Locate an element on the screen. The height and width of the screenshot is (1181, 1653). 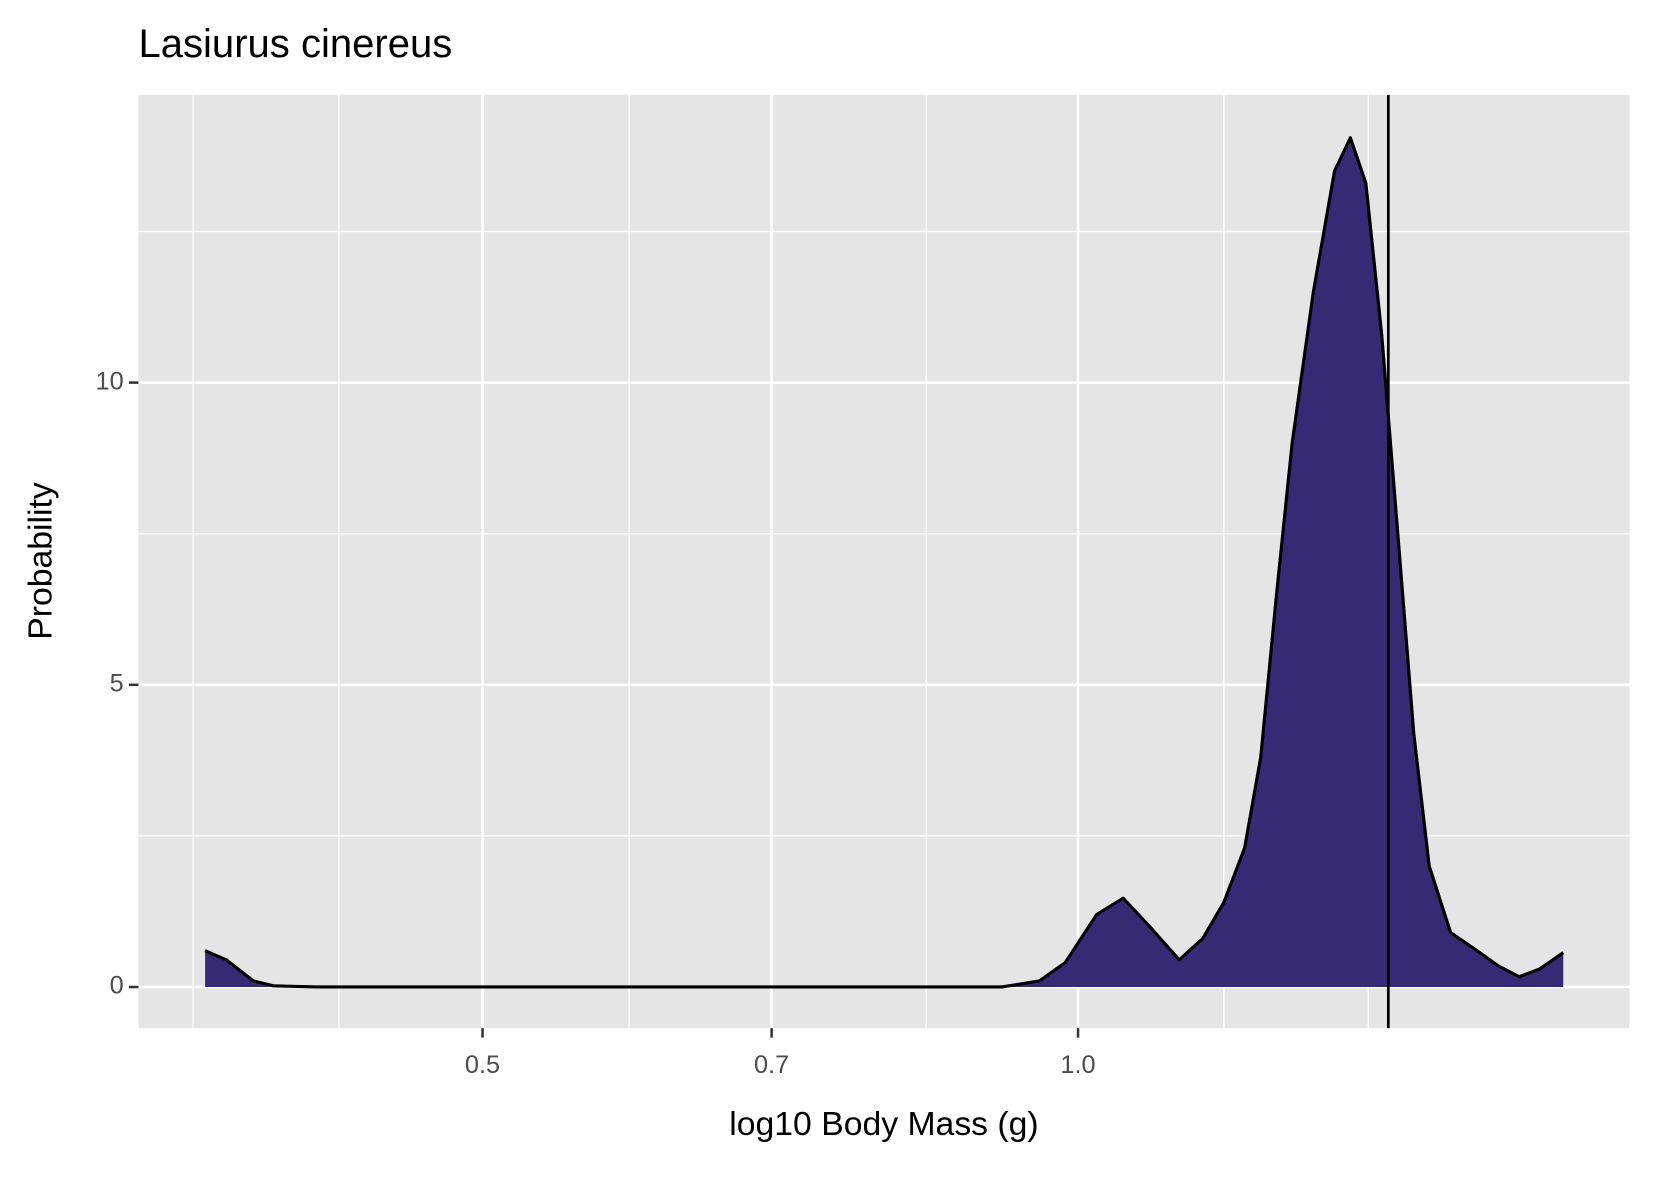
x-tick-label: 0.5 is located at coordinates (482, 1065).